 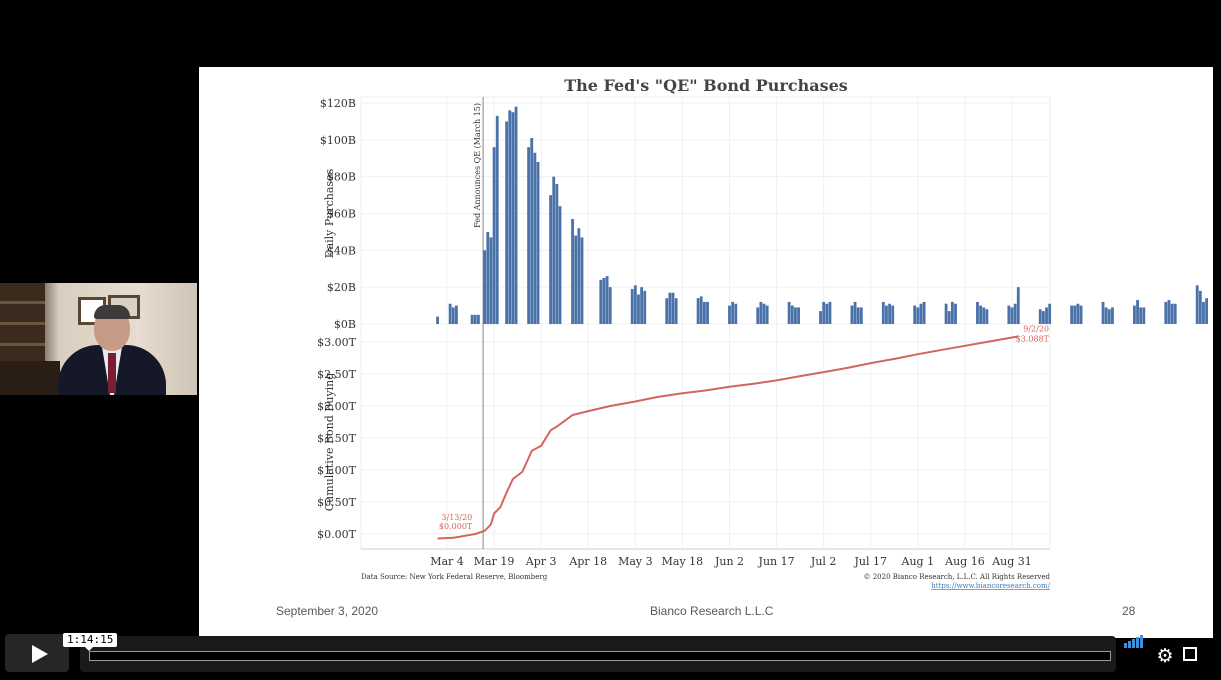 I want to click on x-tick-label: Jun 2, so click(x=729, y=561).